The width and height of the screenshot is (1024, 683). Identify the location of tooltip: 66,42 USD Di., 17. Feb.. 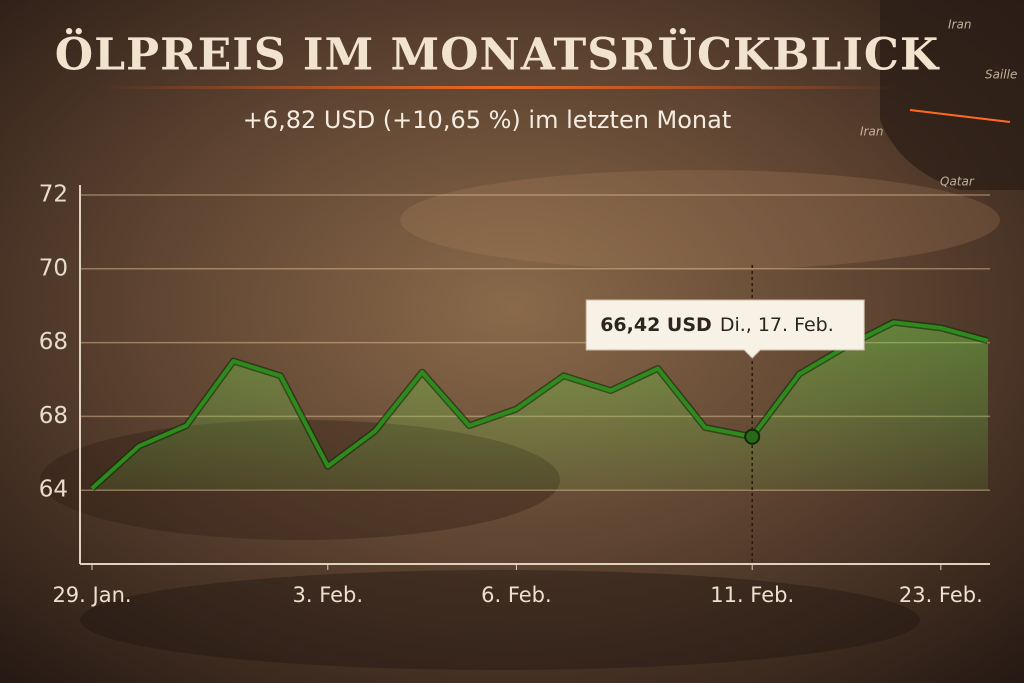
(725, 329).